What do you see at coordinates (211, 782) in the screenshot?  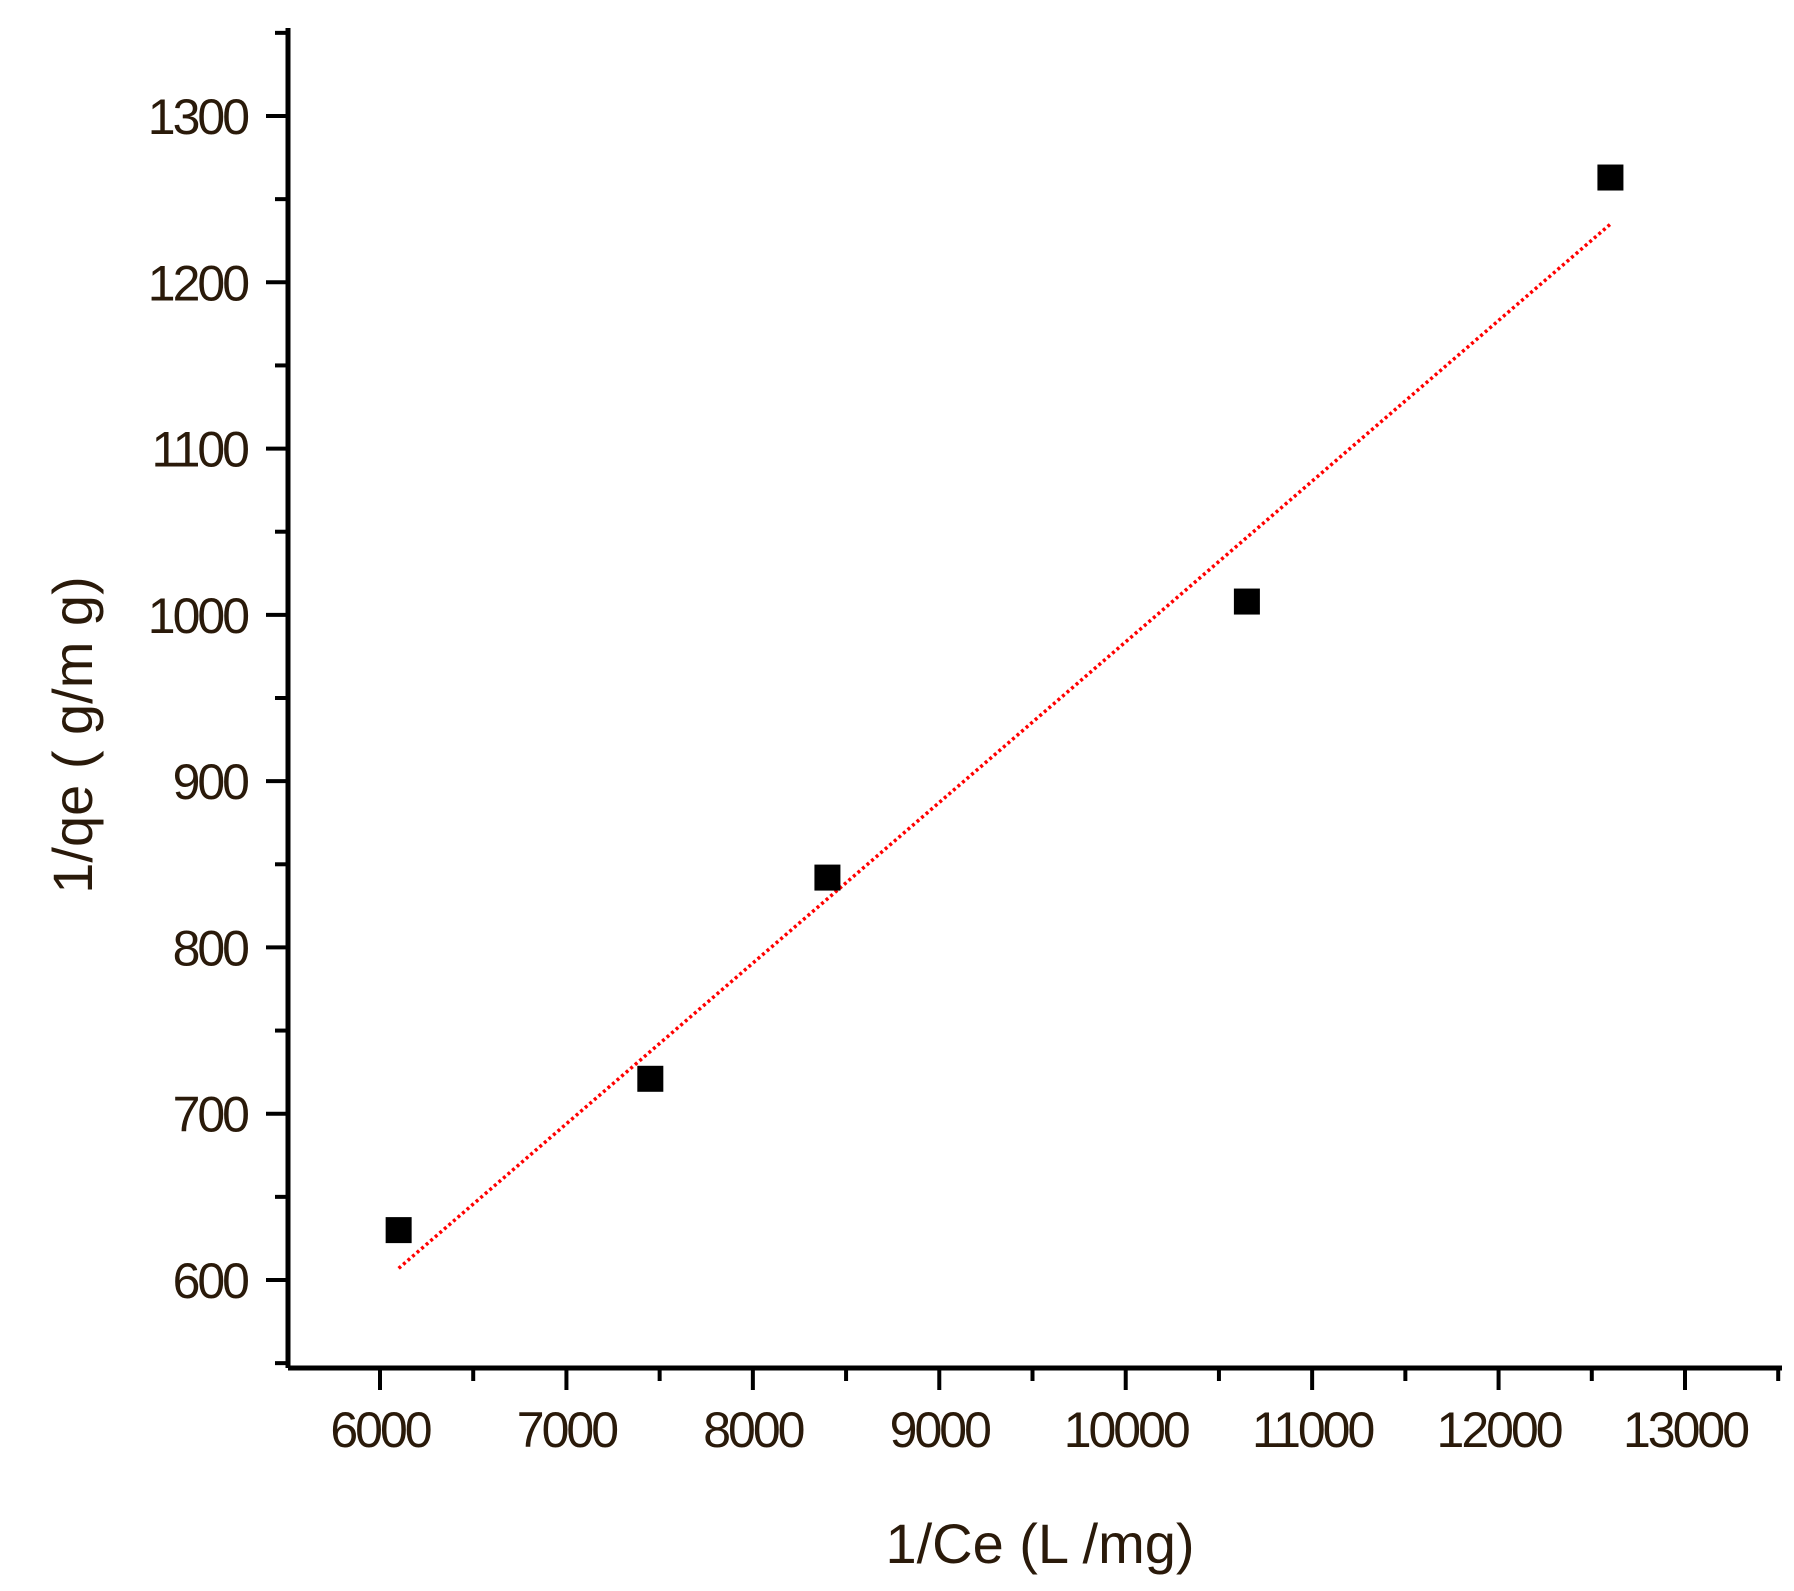 I see `y-tick-label: 900` at bounding box center [211, 782].